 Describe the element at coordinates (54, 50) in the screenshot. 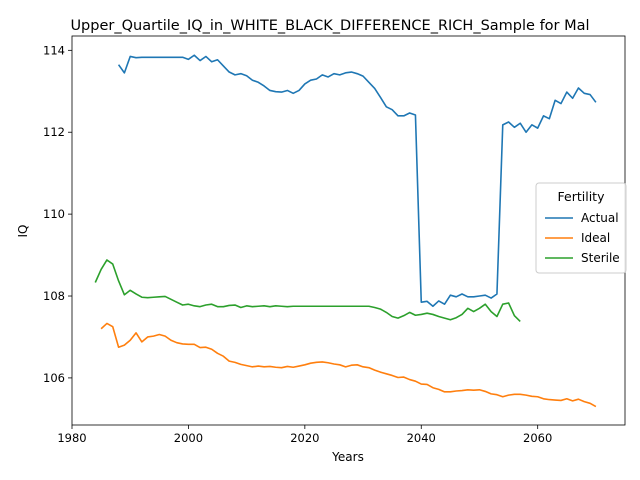

I see `y-tick-label: 114` at that location.